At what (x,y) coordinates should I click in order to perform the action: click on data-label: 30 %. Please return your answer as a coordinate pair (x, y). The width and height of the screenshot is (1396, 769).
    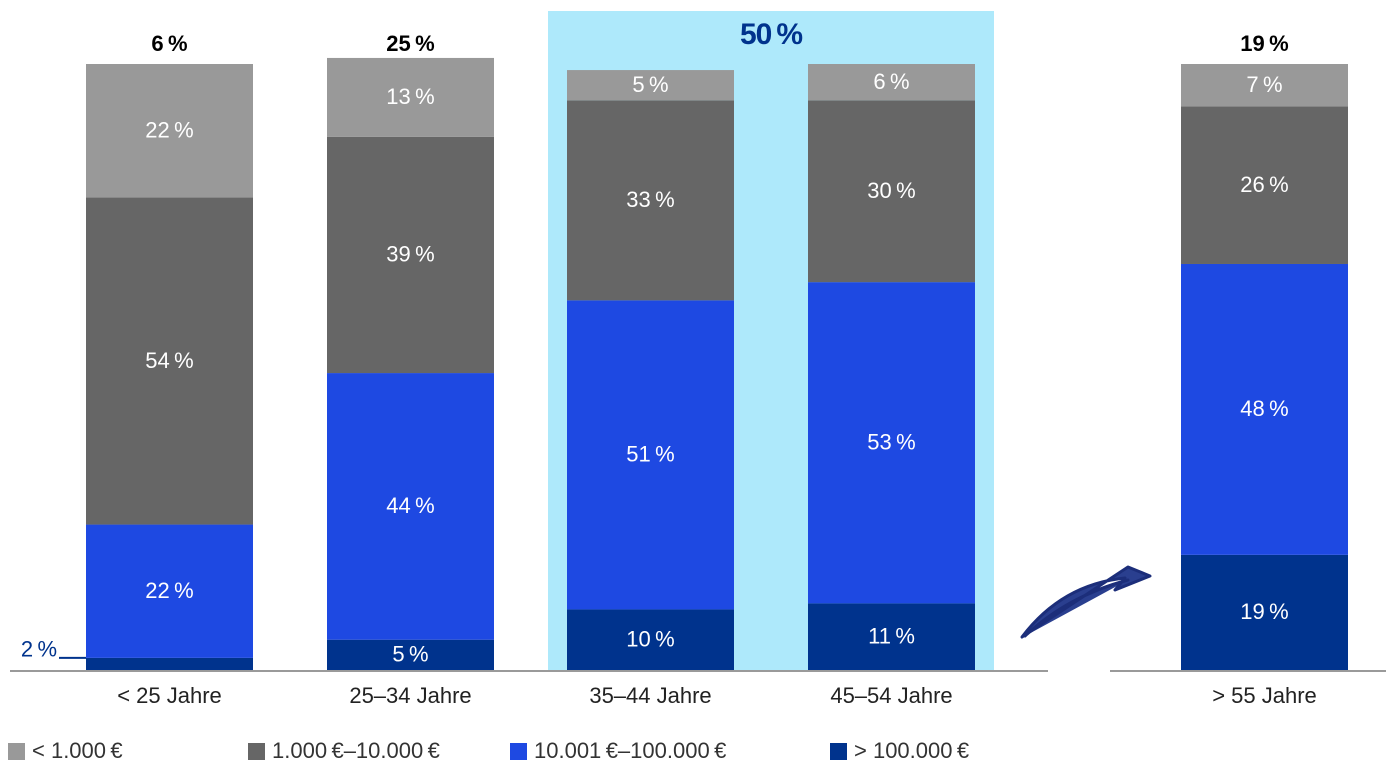
    Looking at the image, I should click on (891, 190).